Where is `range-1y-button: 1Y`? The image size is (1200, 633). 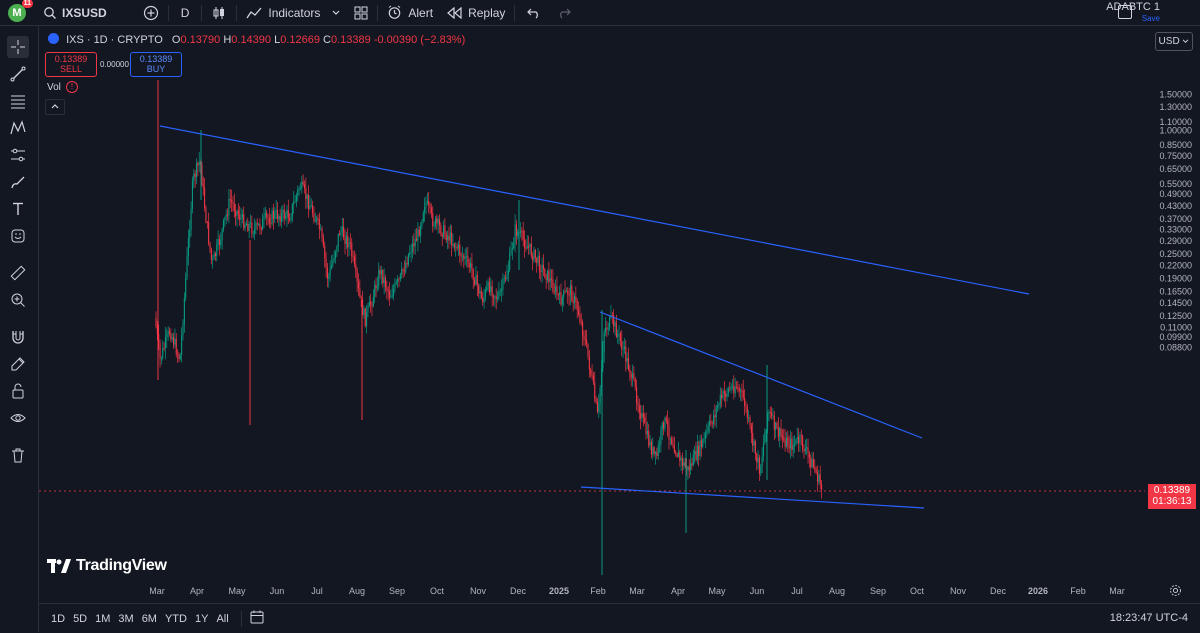 range-1y-button: 1Y is located at coordinates (201, 618).